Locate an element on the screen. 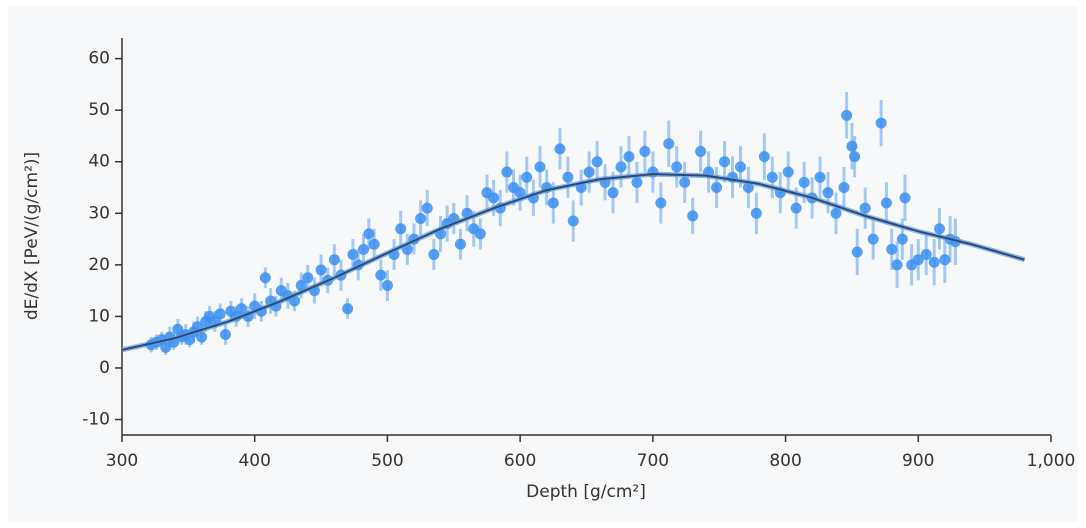 The width and height of the screenshot is (1086, 528). x-tick-label: 1,000 is located at coordinates (1051, 461).